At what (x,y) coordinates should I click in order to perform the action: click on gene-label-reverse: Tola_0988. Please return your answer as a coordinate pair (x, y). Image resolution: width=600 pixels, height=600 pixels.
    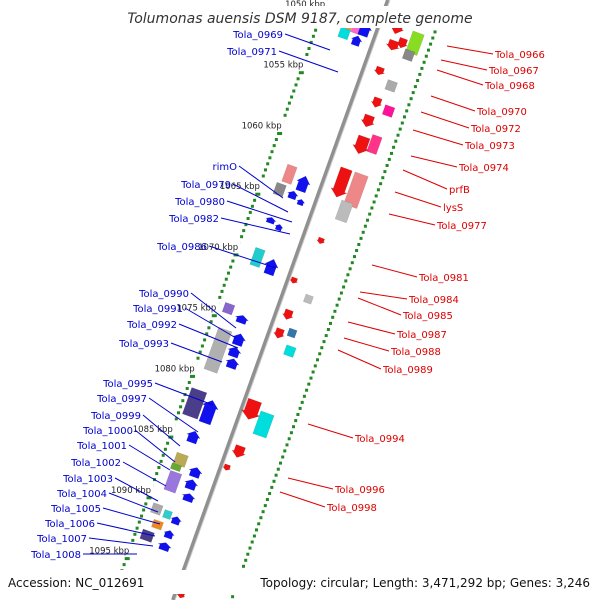
    Looking at the image, I should click on (415, 352).